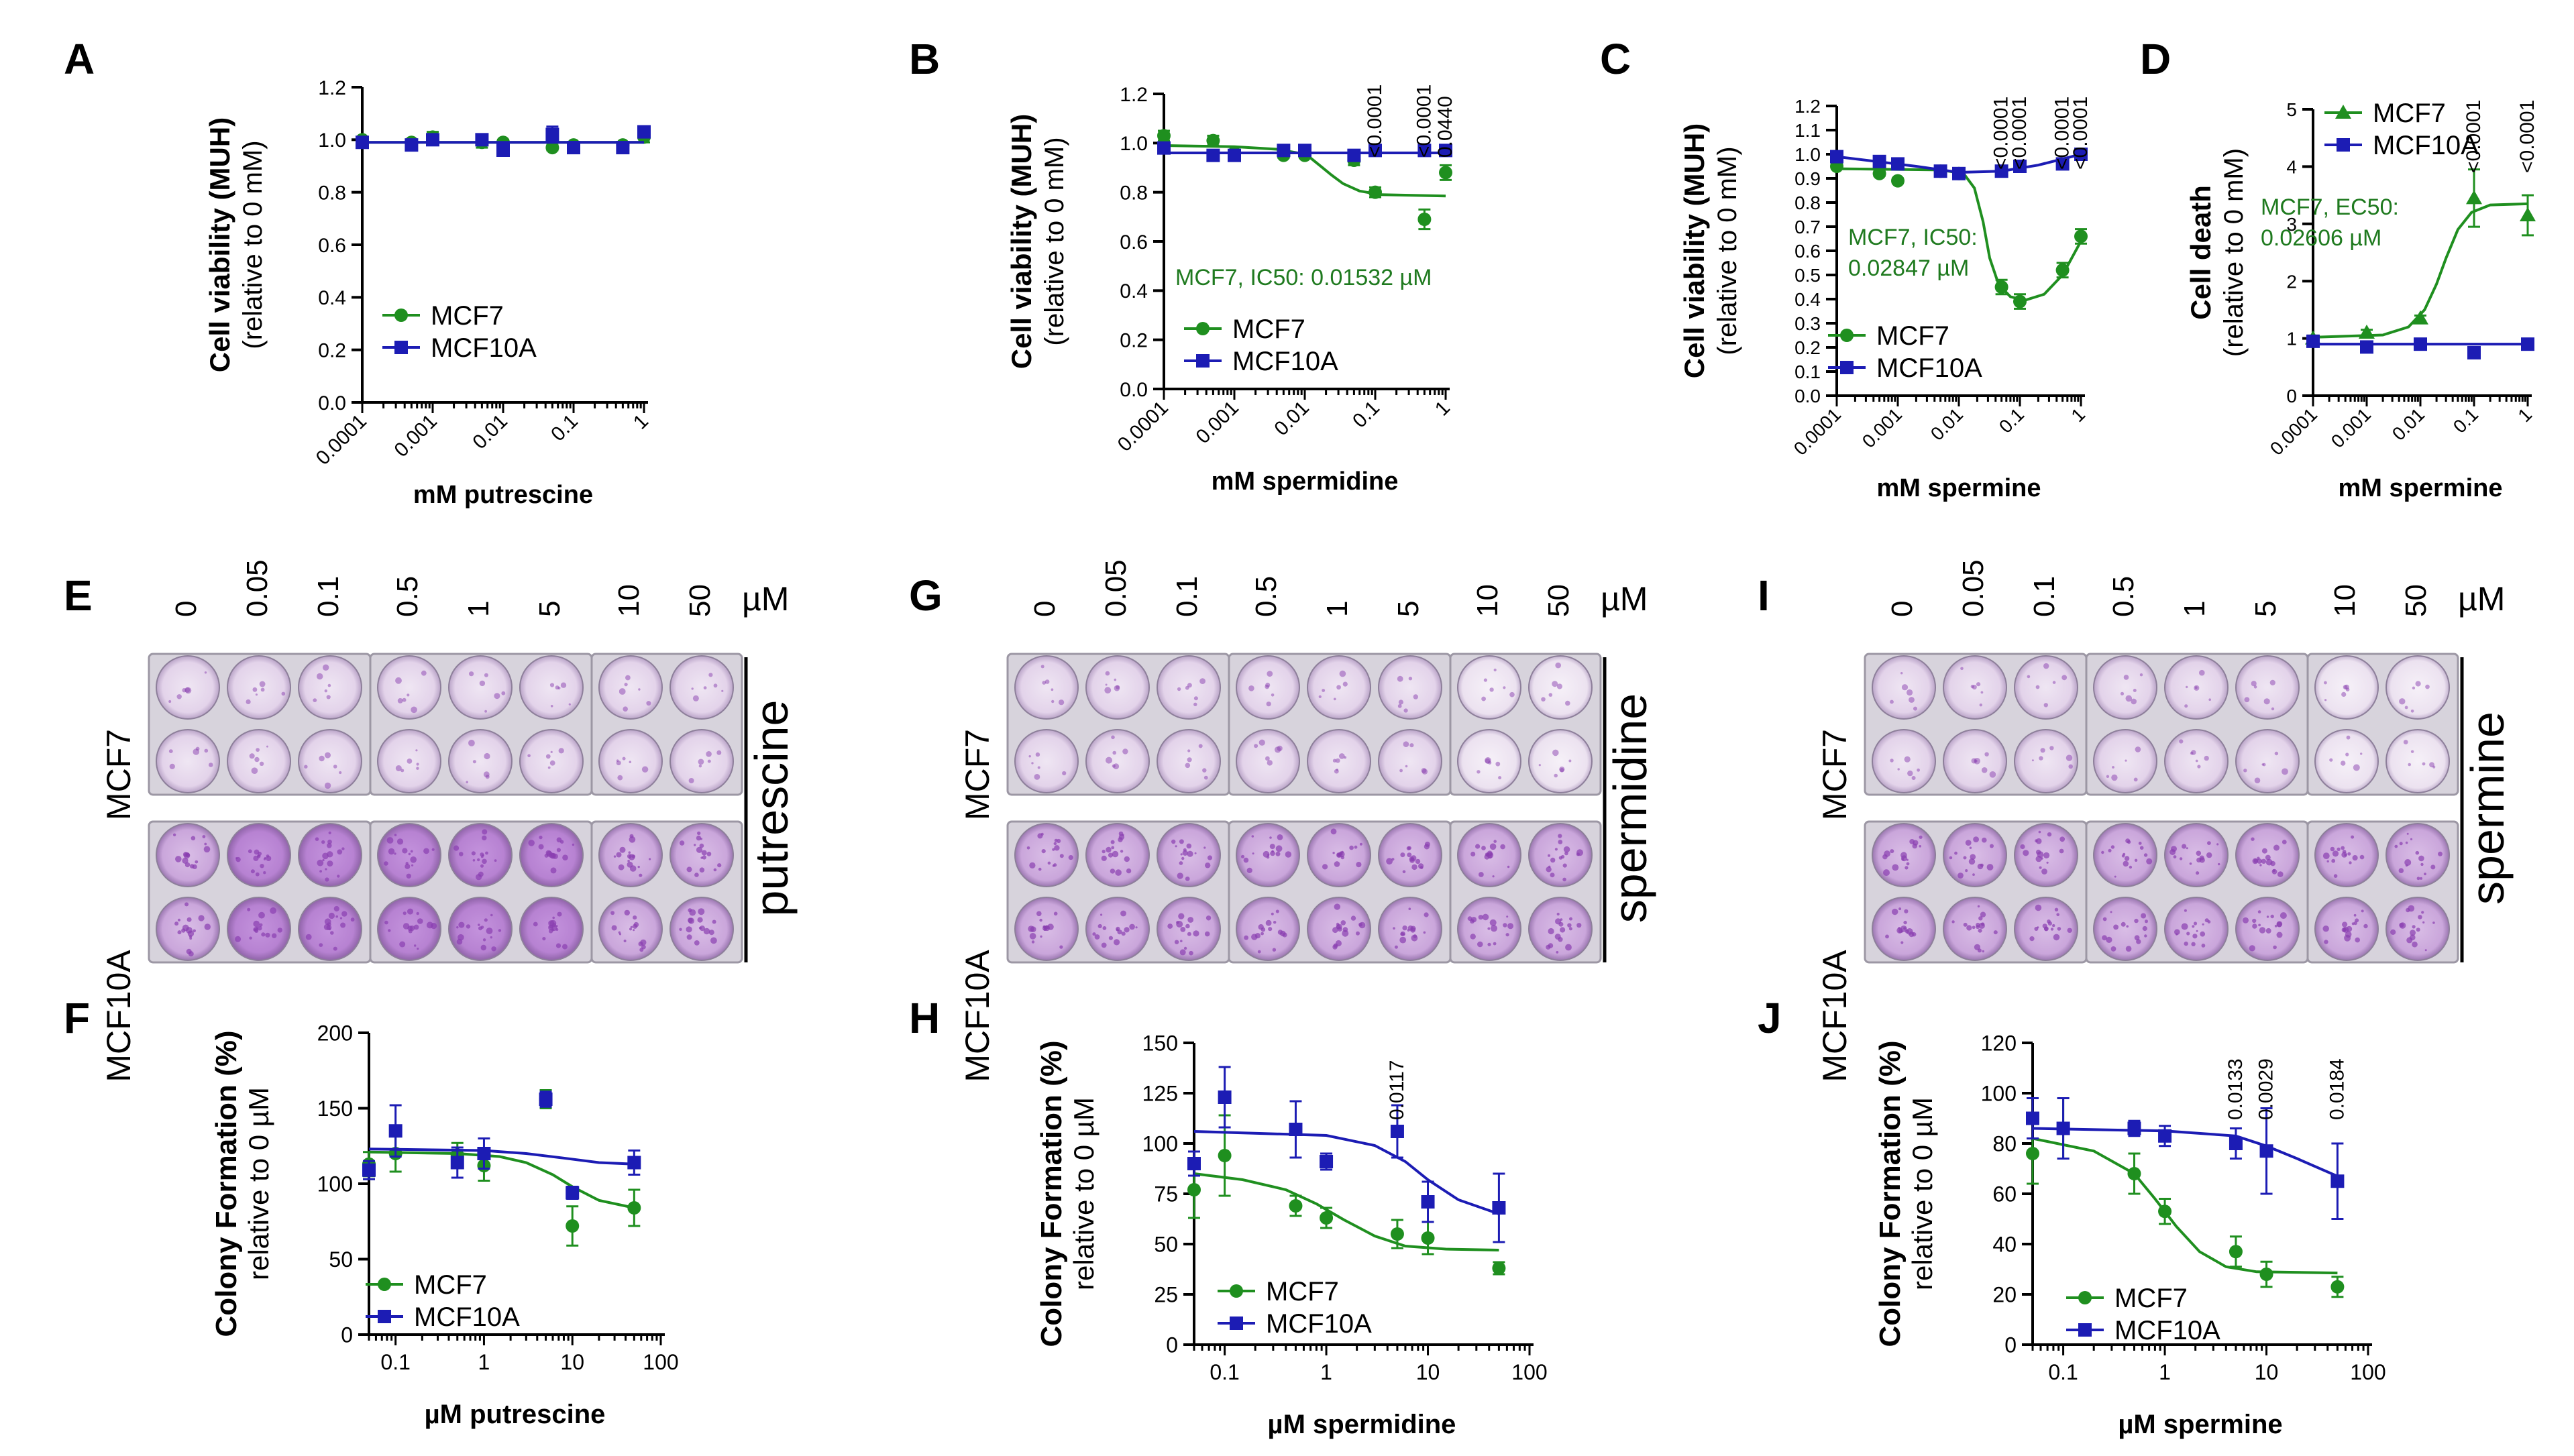 Image resolution: width=2574 pixels, height=1456 pixels. What do you see at coordinates (1807, 299) in the screenshot?
I see `y-tick-label: 0.4` at bounding box center [1807, 299].